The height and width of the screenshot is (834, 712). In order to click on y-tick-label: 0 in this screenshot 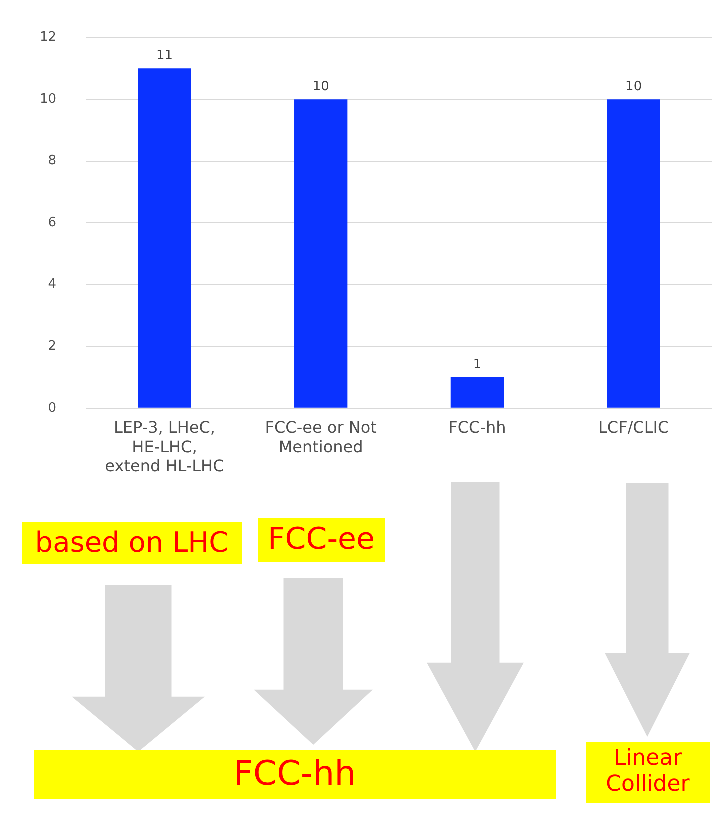, I will do `click(52, 408)`.